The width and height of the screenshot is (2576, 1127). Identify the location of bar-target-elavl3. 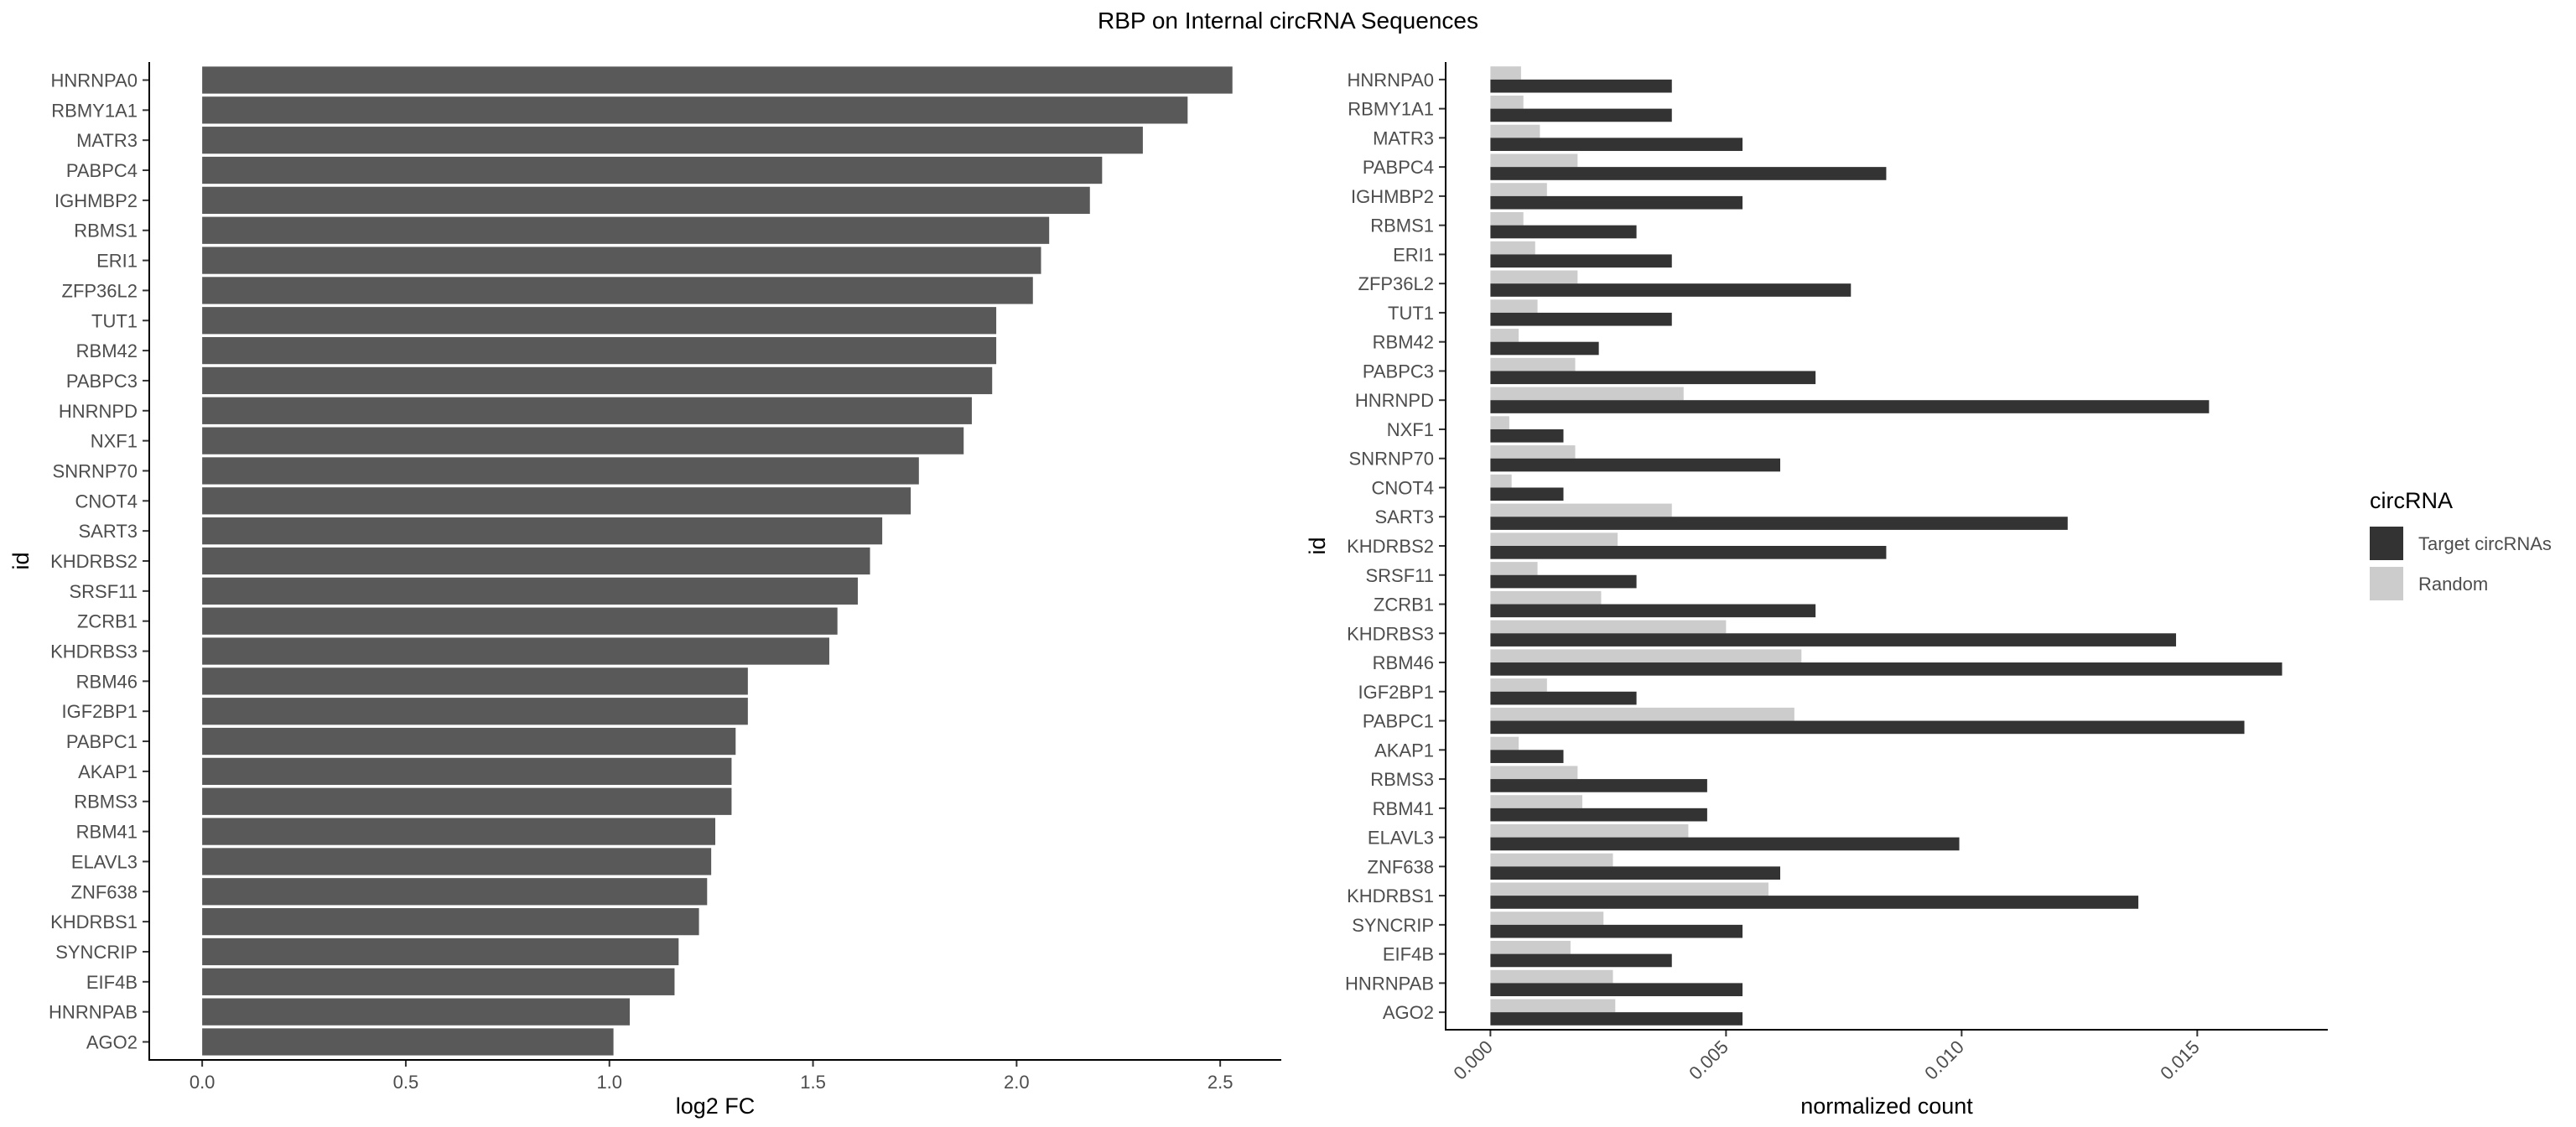
(1725, 844).